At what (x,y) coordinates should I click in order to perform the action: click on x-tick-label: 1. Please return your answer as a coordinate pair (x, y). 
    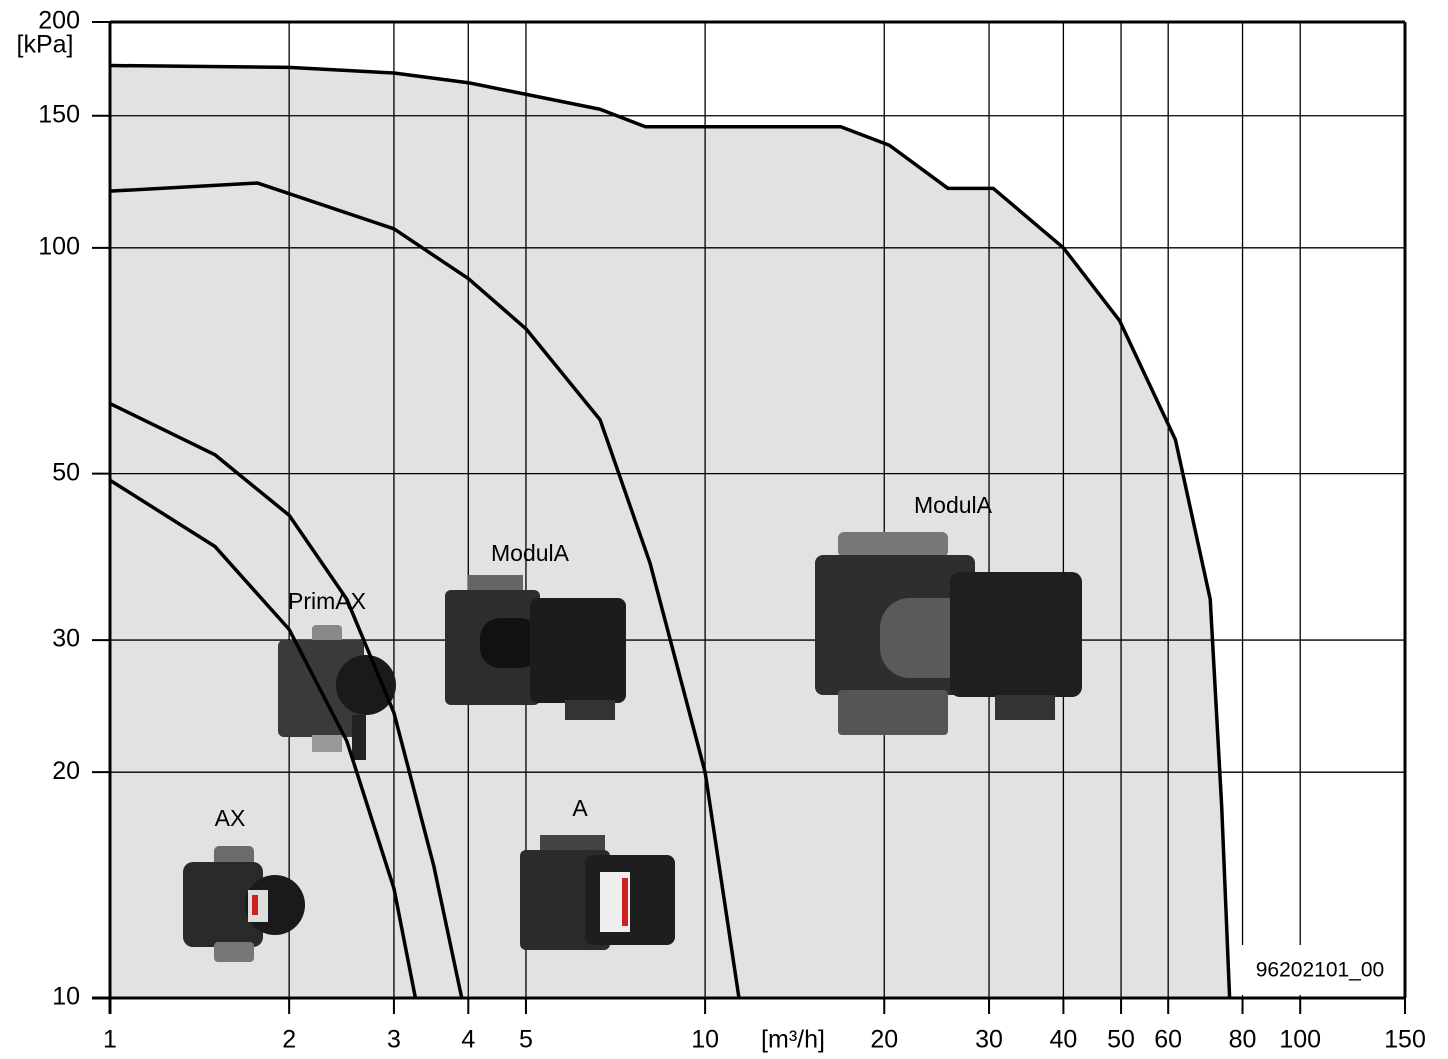
    Looking at the image, I should click on (110, 1040).